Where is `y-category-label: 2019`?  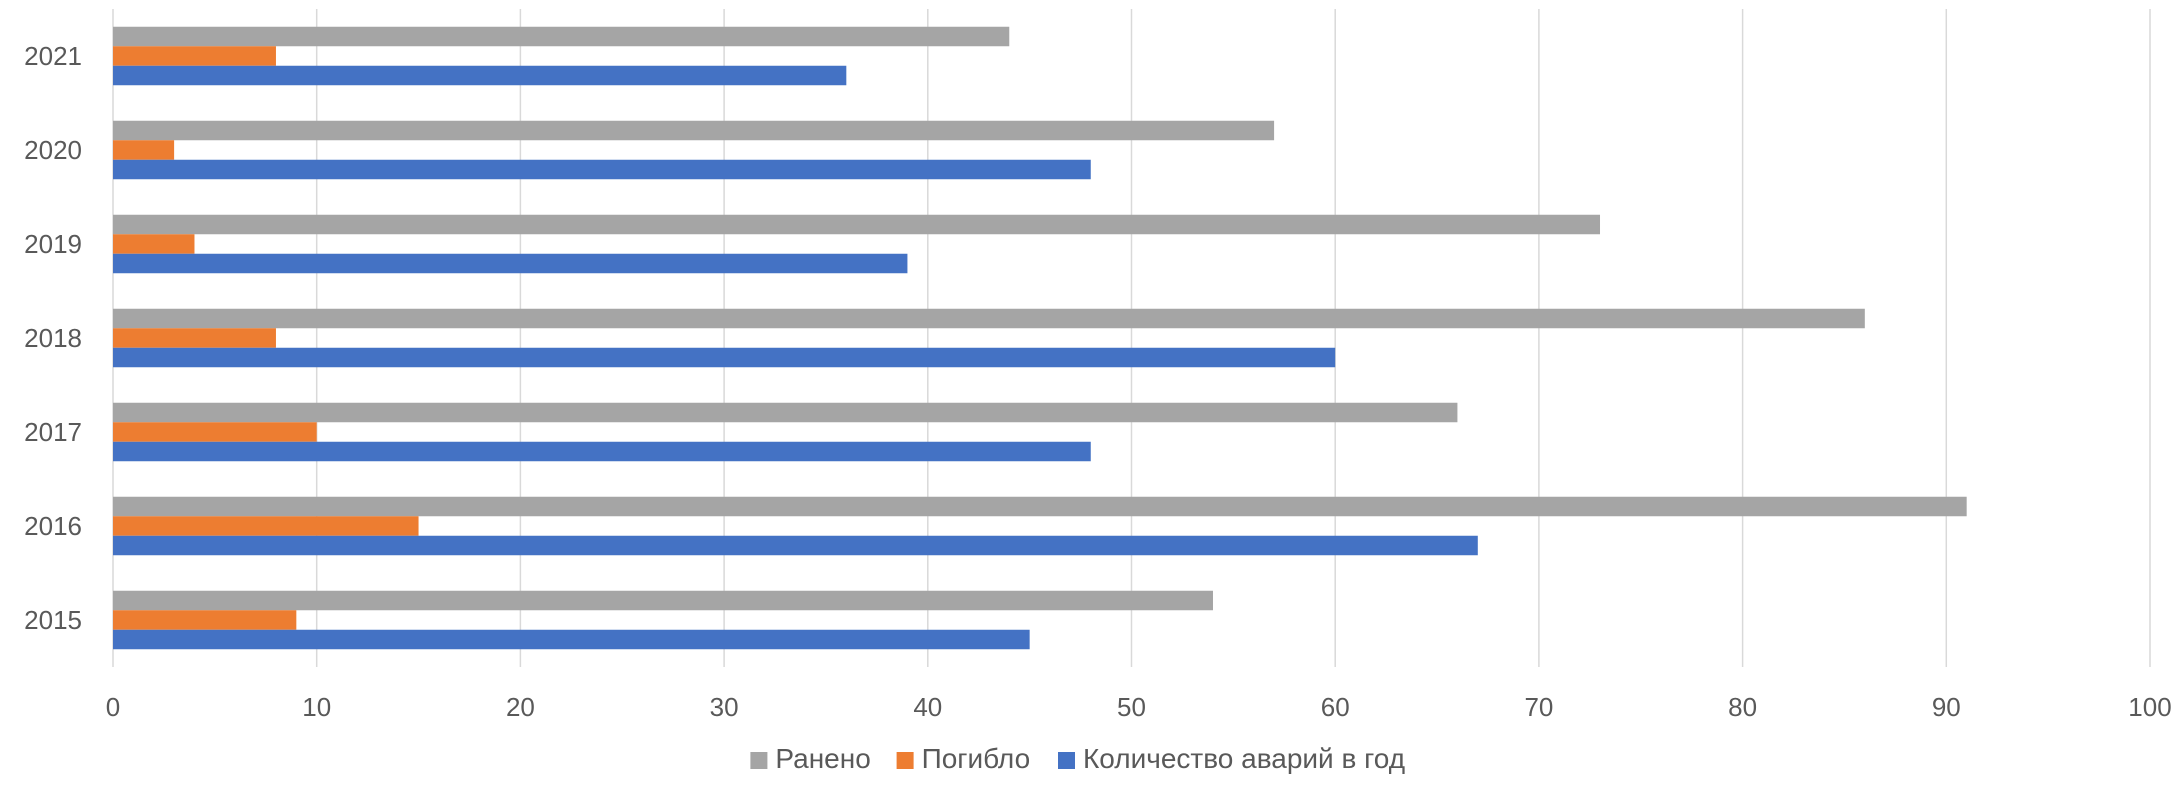
y-category-label: 2019 is located at coordinates (53, 244).